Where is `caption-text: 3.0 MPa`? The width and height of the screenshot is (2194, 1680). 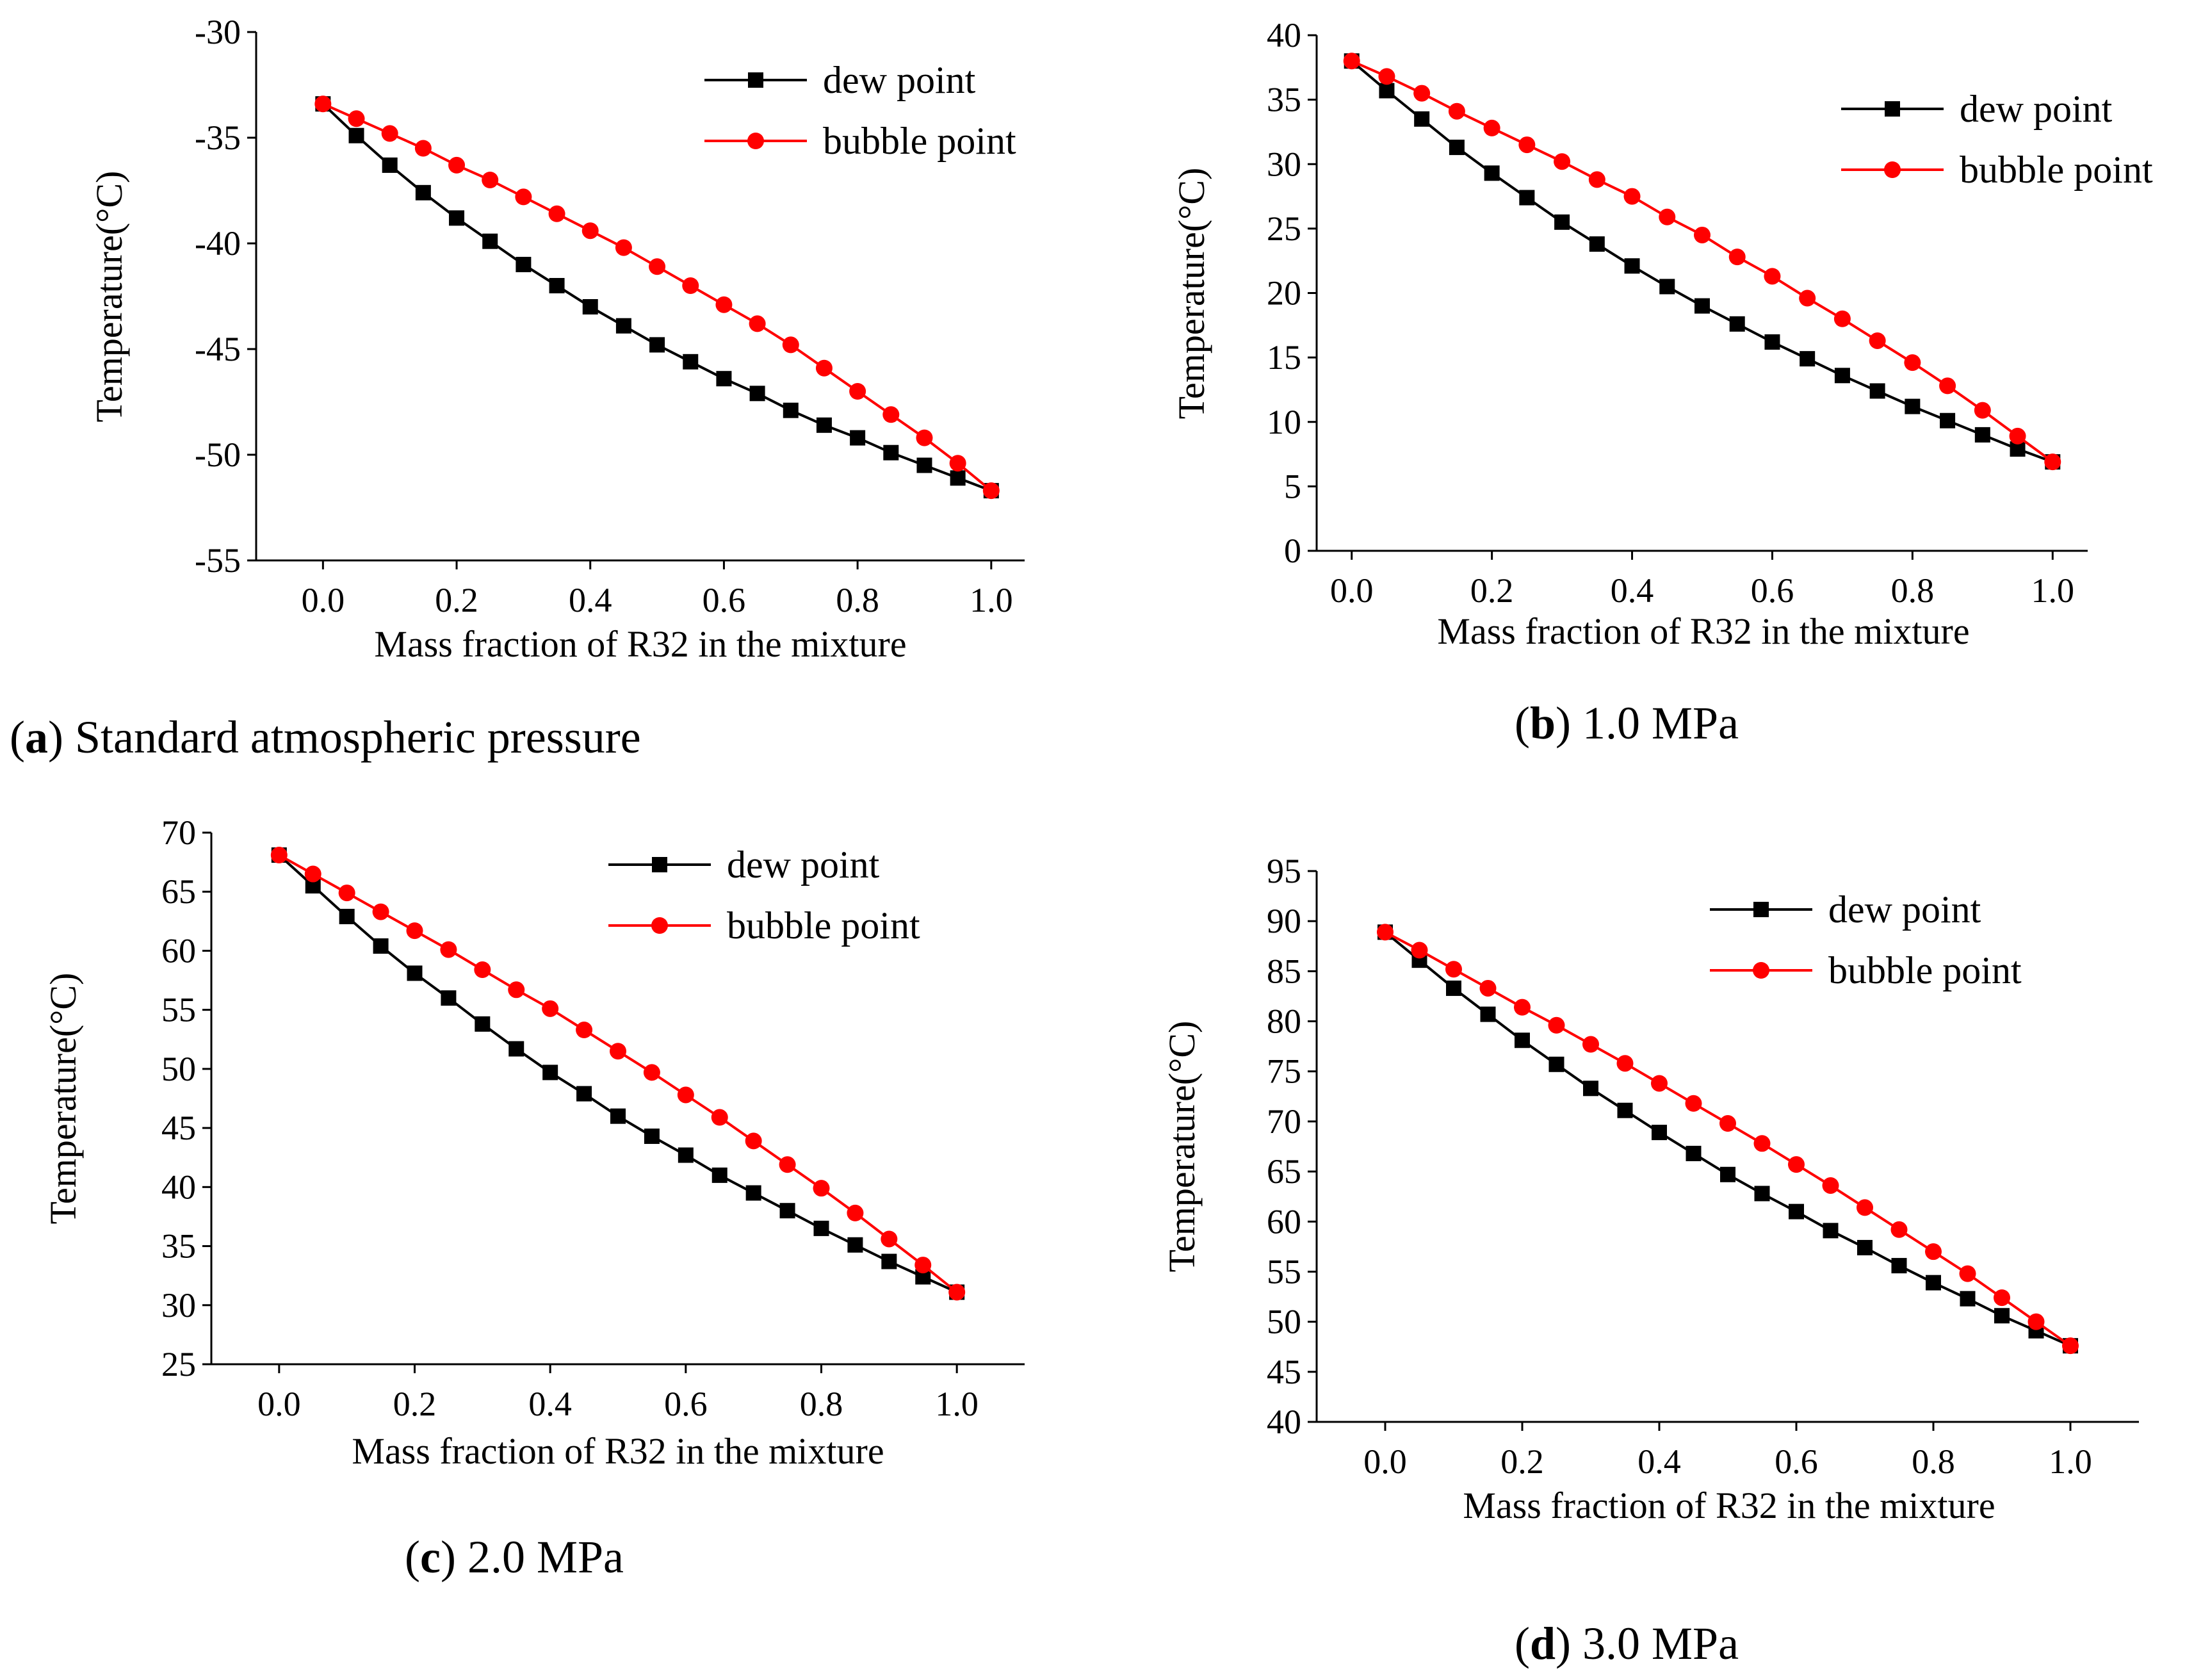 caption-text: 3.0 MPa is located at coordinates (1661, 1643).